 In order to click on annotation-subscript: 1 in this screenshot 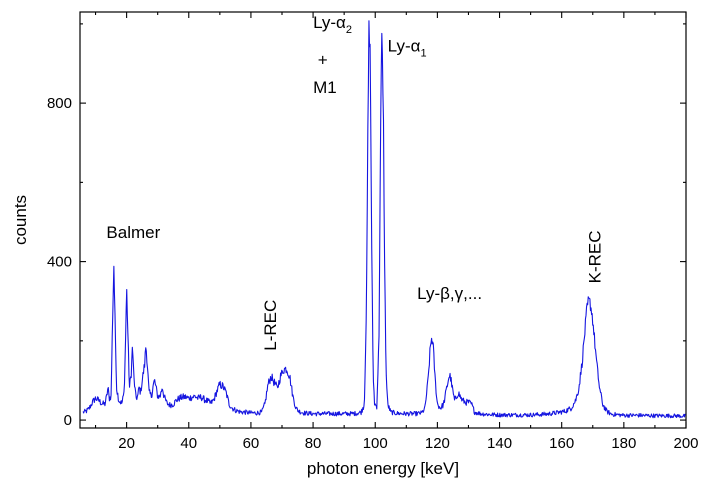, I will do `click(423, 54)`.